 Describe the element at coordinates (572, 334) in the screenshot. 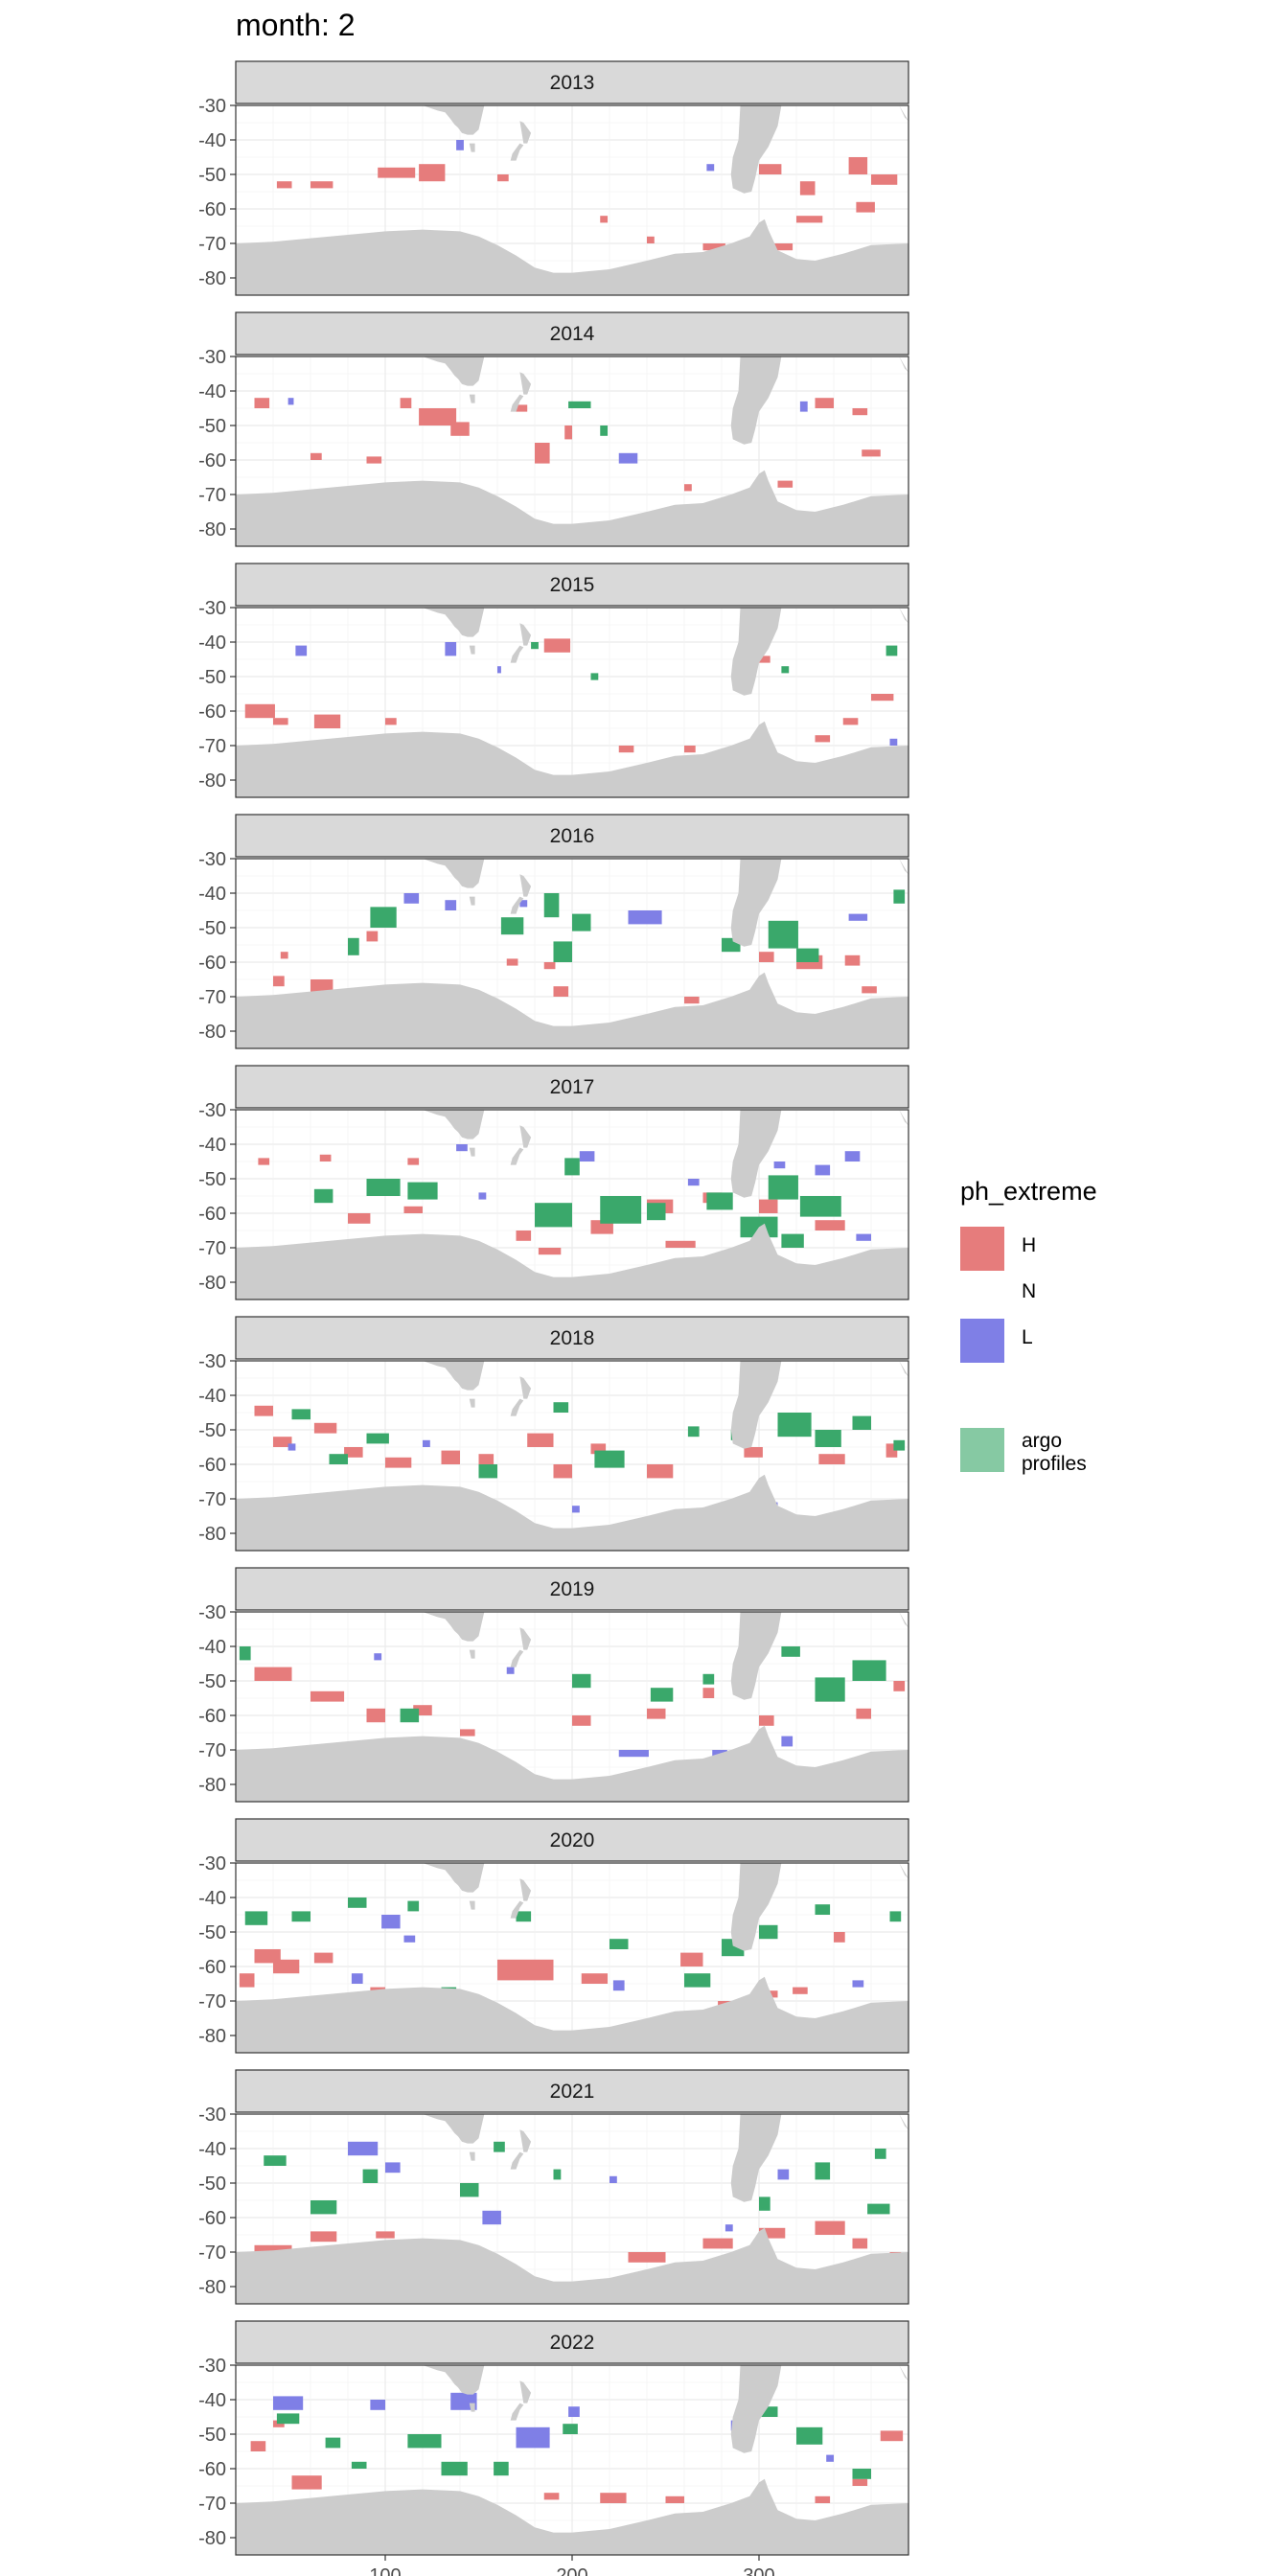

I see `facet-strip-label-2014: 2014` at that location.